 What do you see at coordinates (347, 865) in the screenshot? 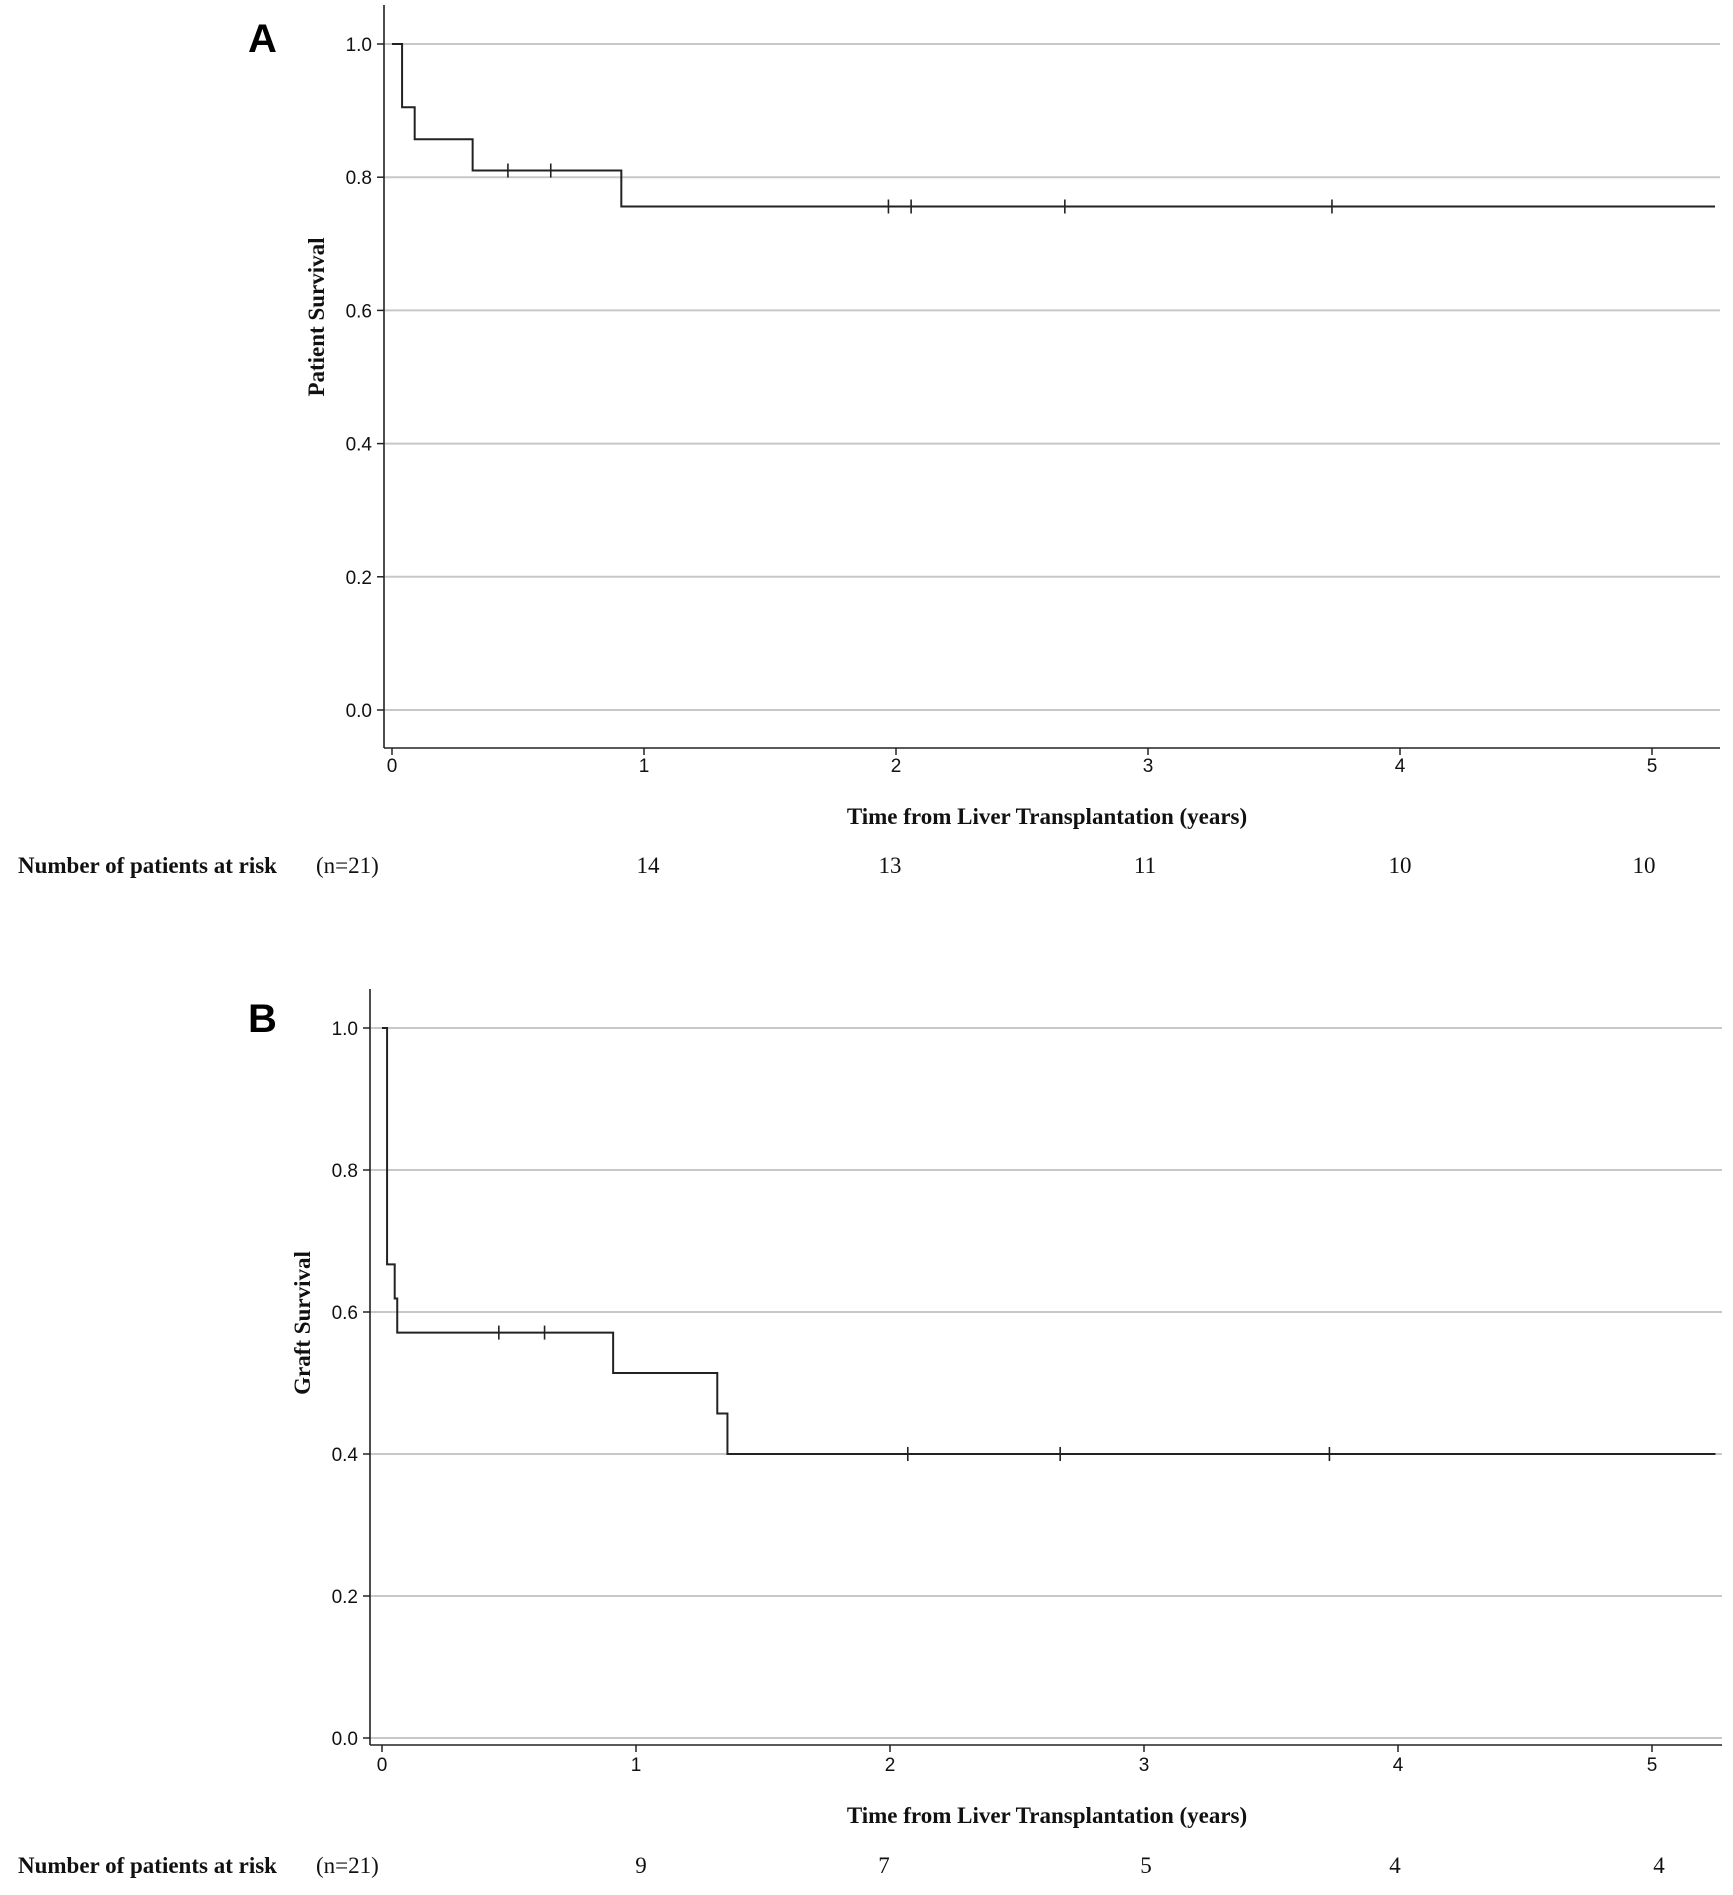
I see `panel-a-risk-n: (n=21)` at bounding box center [347, 865].